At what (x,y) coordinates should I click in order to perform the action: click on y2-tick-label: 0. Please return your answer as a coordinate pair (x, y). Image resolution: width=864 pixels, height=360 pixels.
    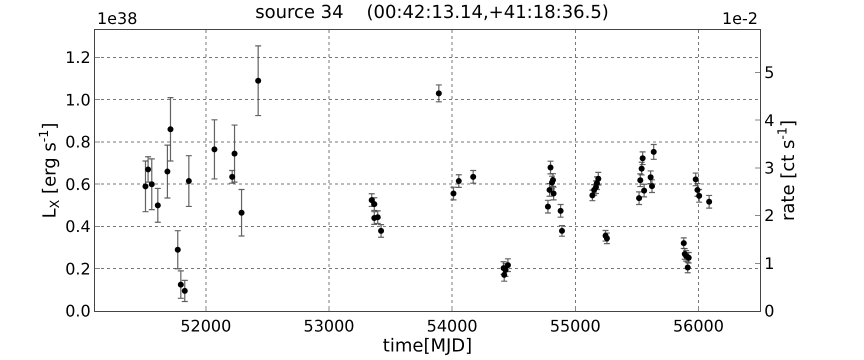
    Looking at the image, I should click on (769, 311).